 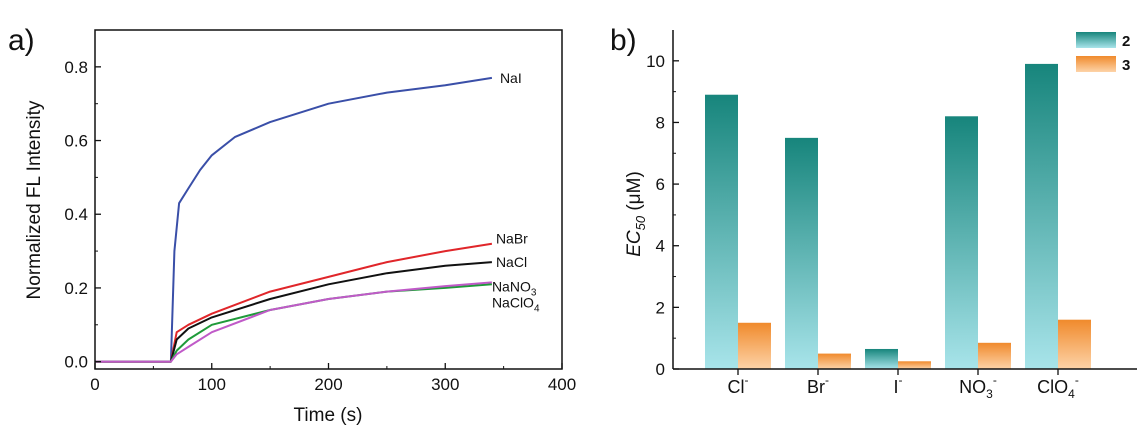 What do you see at coordinates (1103, 53) in the screenshot?
I see `legend-b: 23` at bounding box center [1103, 53].